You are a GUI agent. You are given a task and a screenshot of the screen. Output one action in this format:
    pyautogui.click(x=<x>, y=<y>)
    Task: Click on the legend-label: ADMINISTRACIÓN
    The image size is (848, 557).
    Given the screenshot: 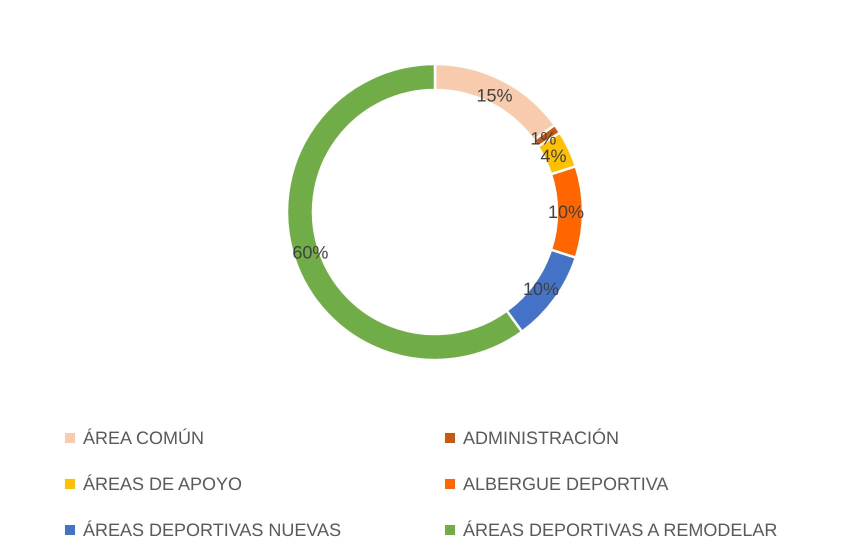 What is the action you would take?
    pyautogui.click(x=541, y=438)
    